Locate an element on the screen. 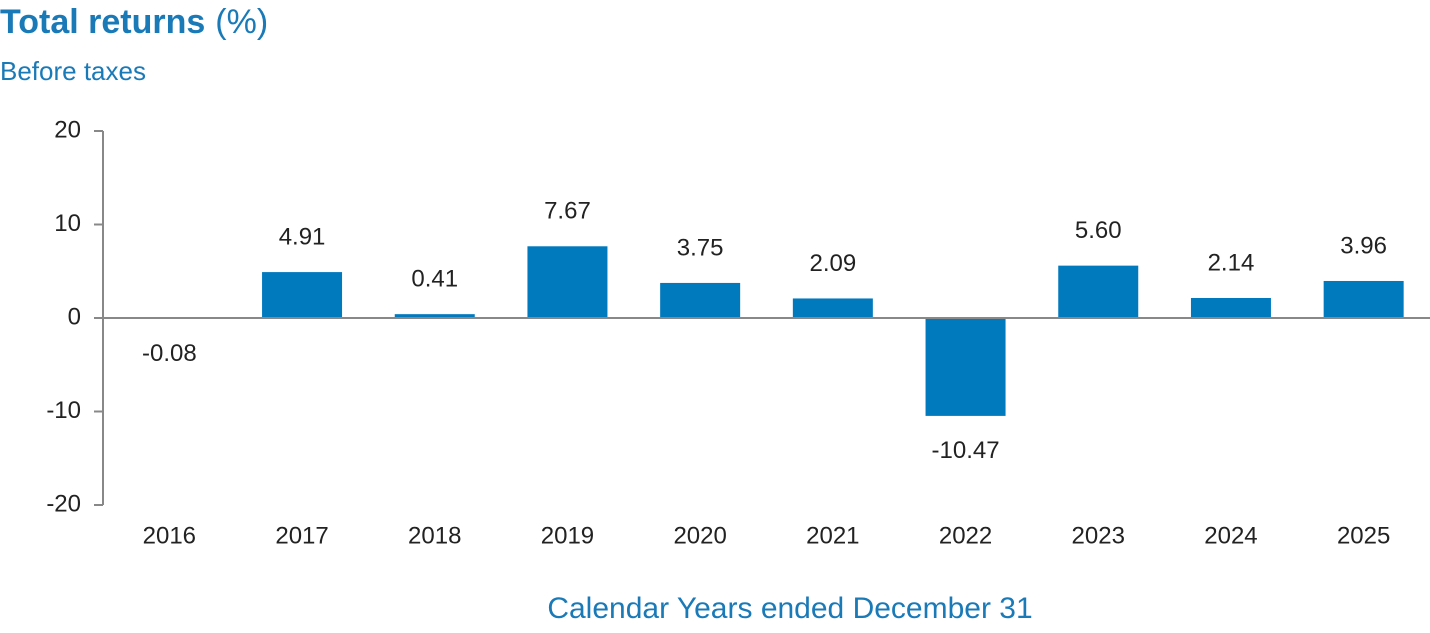  y-tick-label: -20 is located at coordinates (63, 503).